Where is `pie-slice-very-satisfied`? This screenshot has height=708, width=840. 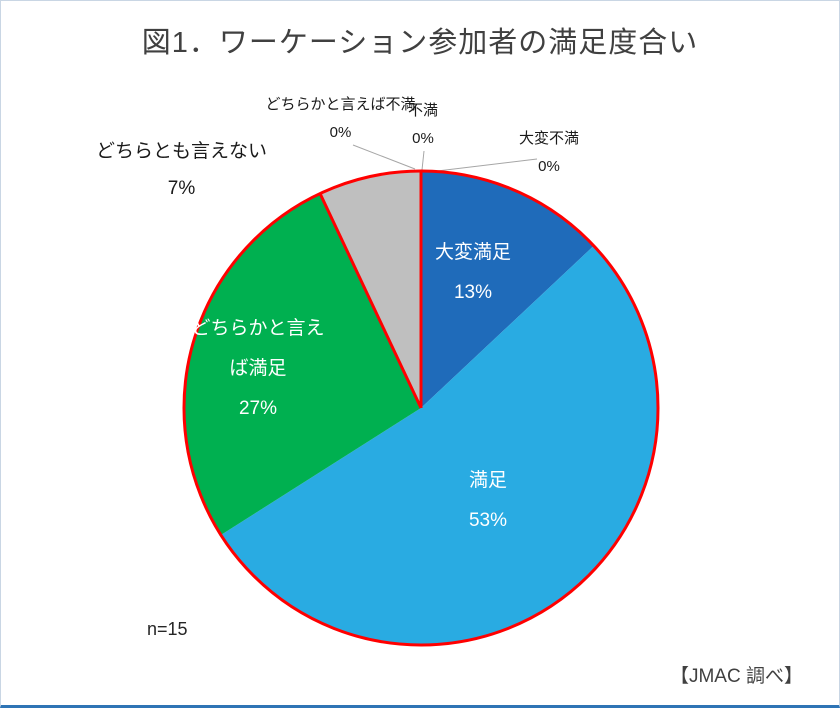 pie-slice-very-satisfied is located at coordinates (507, 289).